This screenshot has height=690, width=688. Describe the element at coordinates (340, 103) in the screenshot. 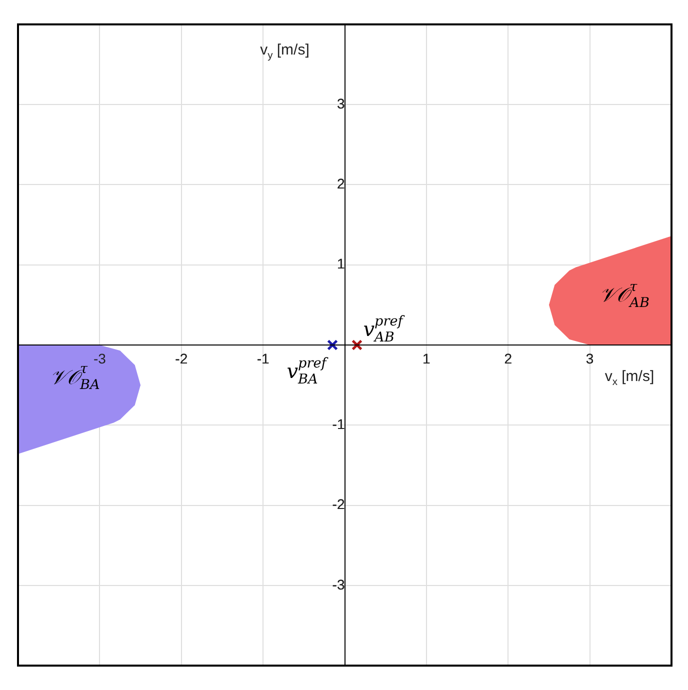

I see `y-tick-label: 3` at that location.